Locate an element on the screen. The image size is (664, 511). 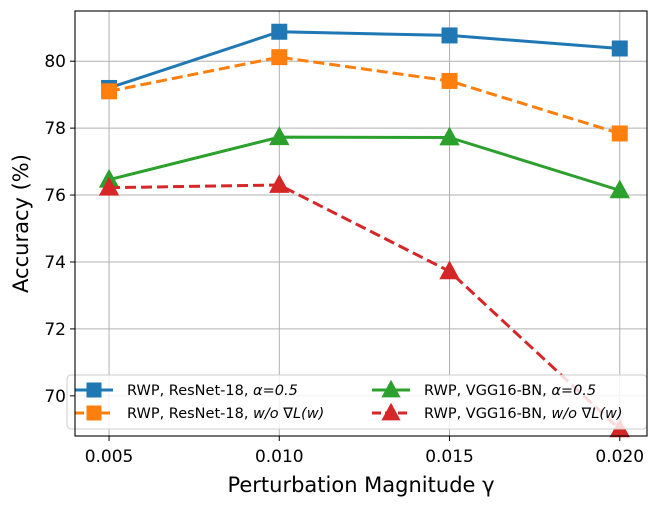
legend-item-resnet_rwp: RWP, ResNet-18, α=0.5 is located at coordinates (186, 390).